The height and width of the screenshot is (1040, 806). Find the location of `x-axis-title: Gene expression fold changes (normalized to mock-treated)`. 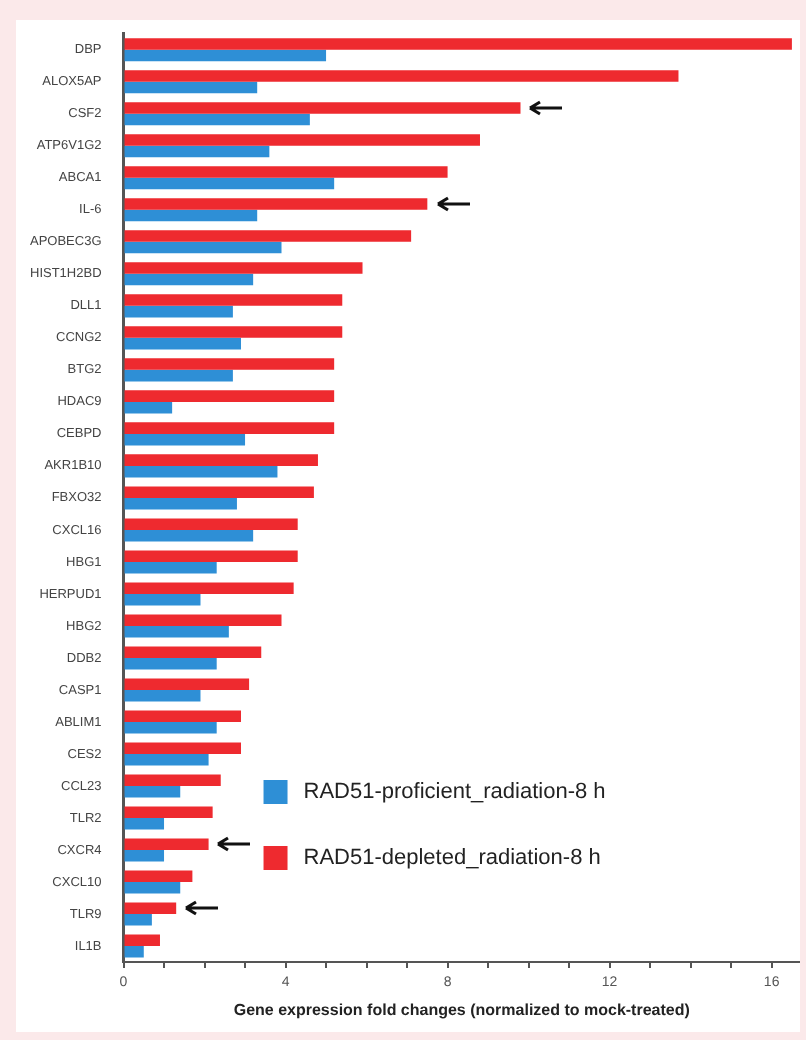

x-axis-title: Gene expression fold changes (normalized to mock-treated) is located at coordinates (462, 1009).